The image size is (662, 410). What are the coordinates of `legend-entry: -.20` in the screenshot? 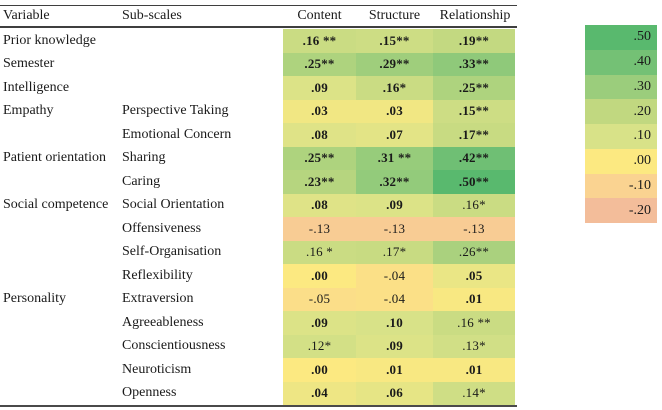 It's located at (621, 210).